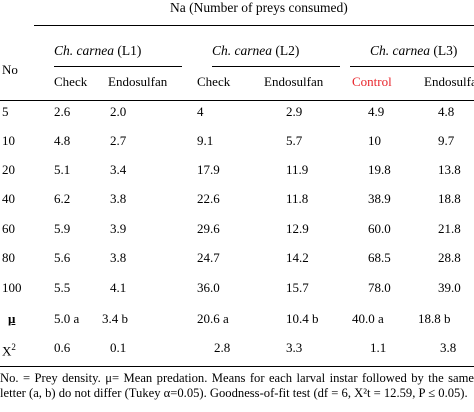  Describe the element at coordinates (379, 228) in the screenshot. I see `table-cell: 60.0` at that location.